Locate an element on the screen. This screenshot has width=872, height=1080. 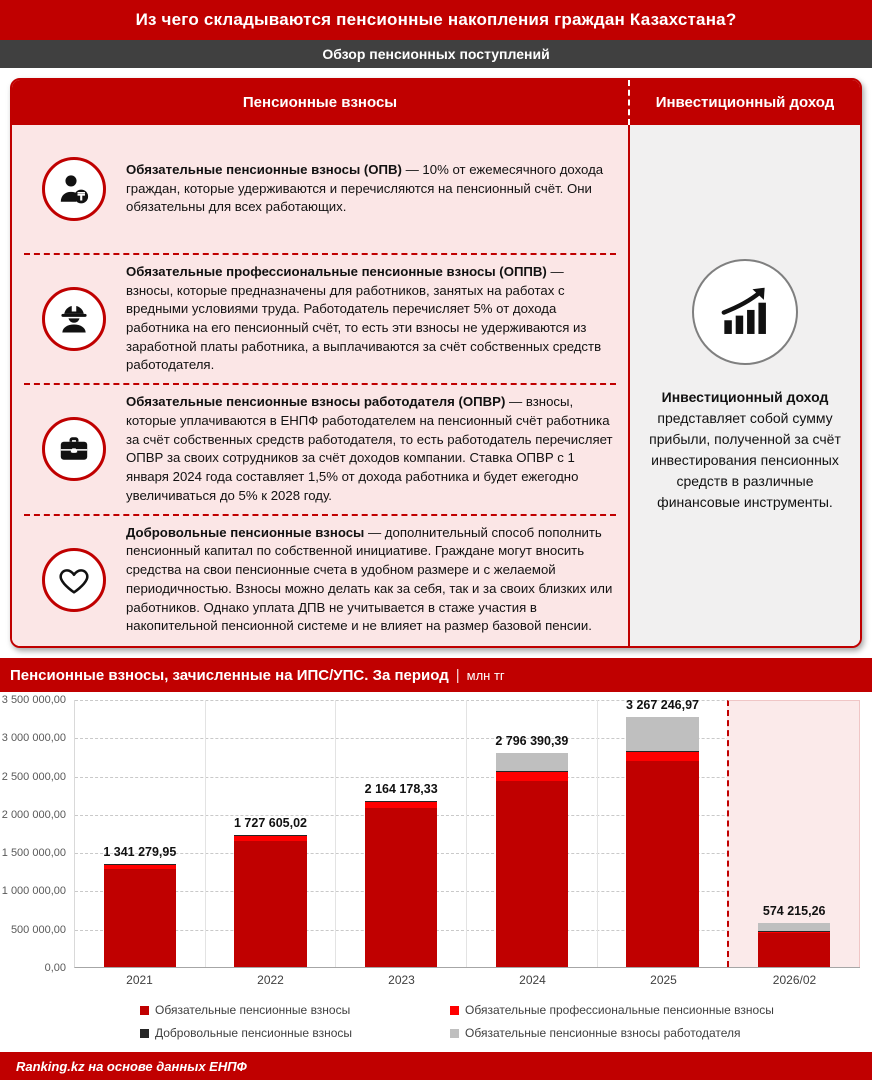
legend-label: Добровольные пенсионные взносы is located at coordinates (254, 1033).